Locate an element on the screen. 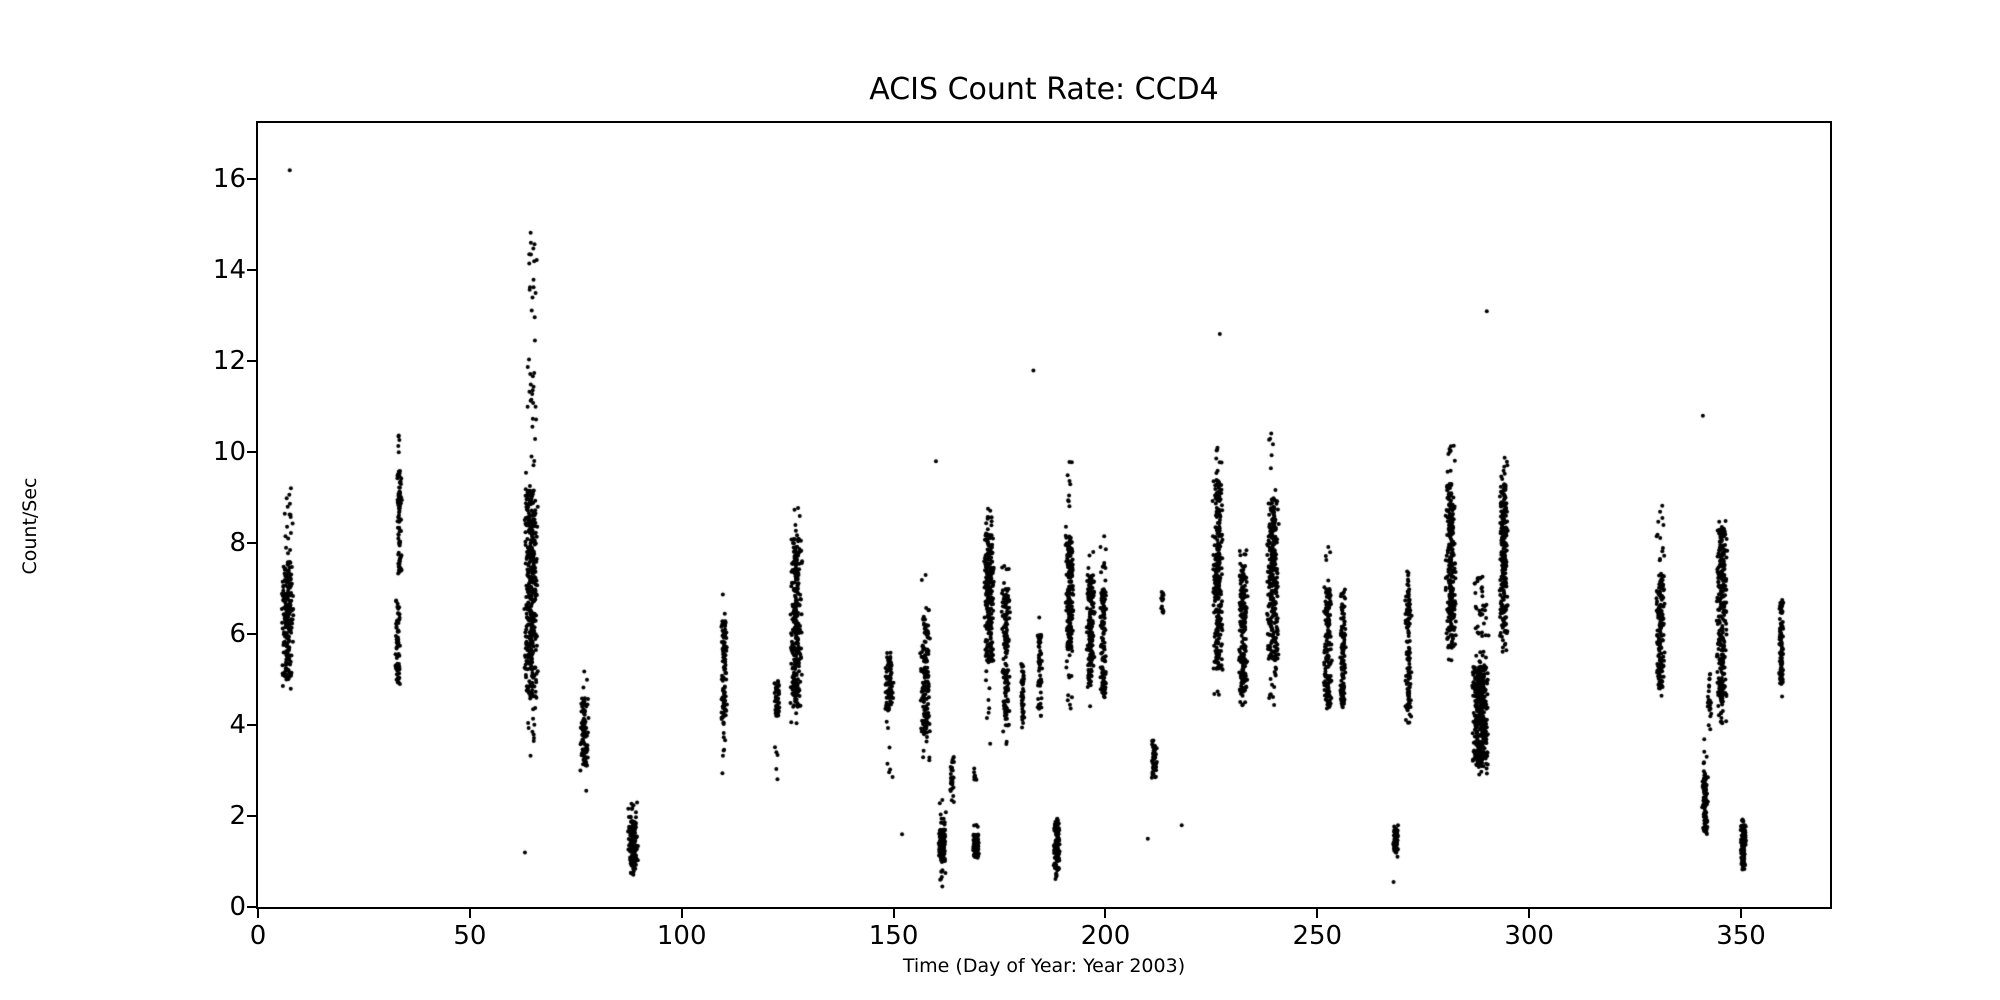 This screenshot has height=1000, width=2000. y-tick-label: 0 is located at coordinates (237, 907).